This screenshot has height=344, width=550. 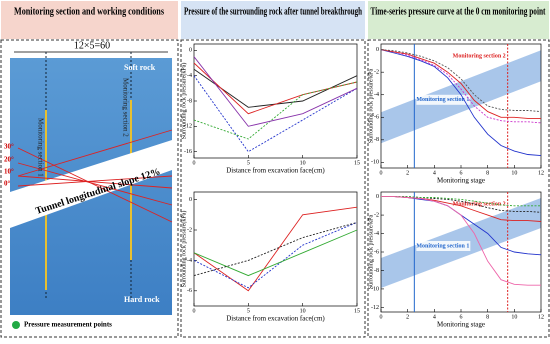 What do you see at coordinates (9, 147) in the screenshot?
I see `angle-label: 30°` at bounding box center [9, 147].